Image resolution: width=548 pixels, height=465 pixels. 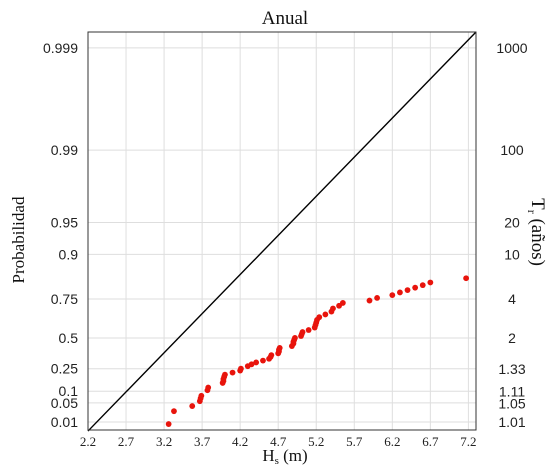 What do you see at coordinates (277, 460) in the screenshot?
I see `x-axis-label-sub: s` at bounding box center [277, 460].